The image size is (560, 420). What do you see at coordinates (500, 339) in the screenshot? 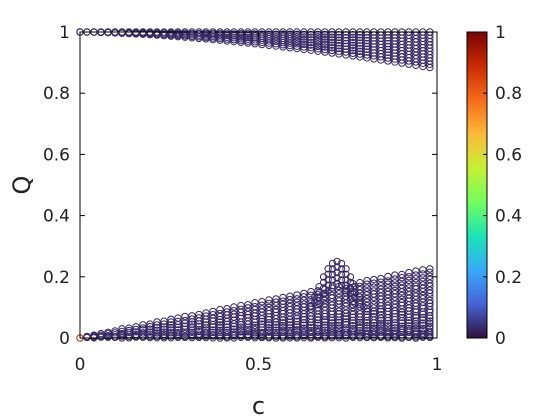
I see `colorbar-tick-label: 0` at bounding box center [500, 339].